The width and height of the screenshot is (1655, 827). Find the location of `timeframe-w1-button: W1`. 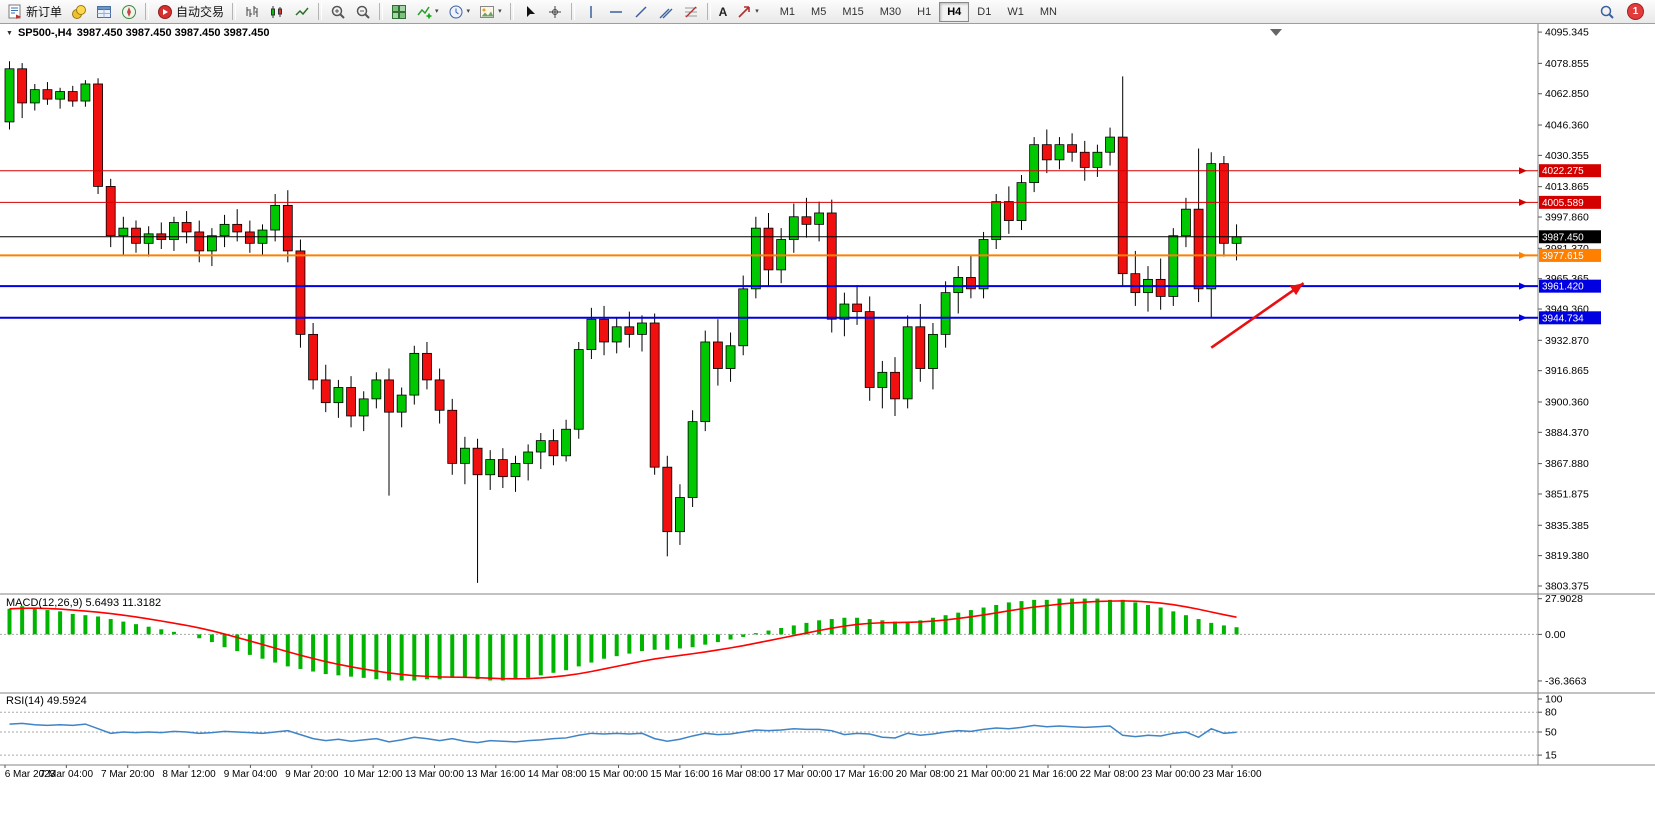

timeframe-w1-button: W1 is located at coordinates (1015, 12).